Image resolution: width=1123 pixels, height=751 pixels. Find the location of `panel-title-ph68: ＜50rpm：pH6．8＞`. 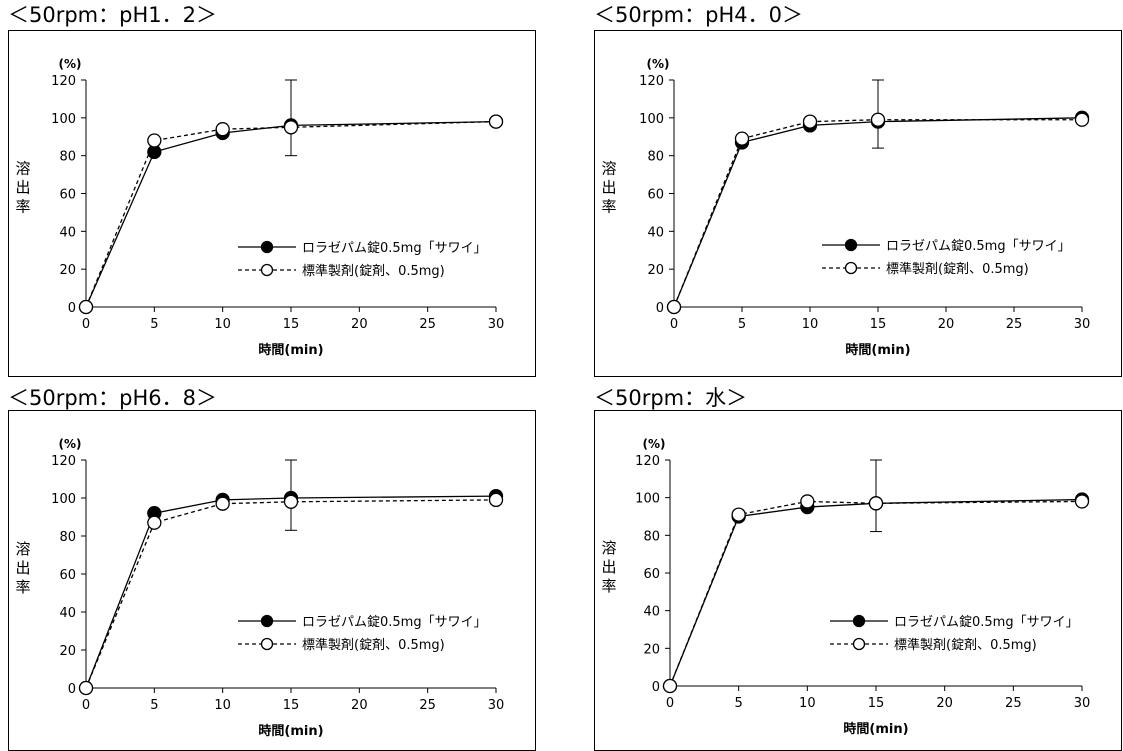

panel-title-ph68: ＜50rpm：pH6．8＞ is located at coordinates (112, 398).